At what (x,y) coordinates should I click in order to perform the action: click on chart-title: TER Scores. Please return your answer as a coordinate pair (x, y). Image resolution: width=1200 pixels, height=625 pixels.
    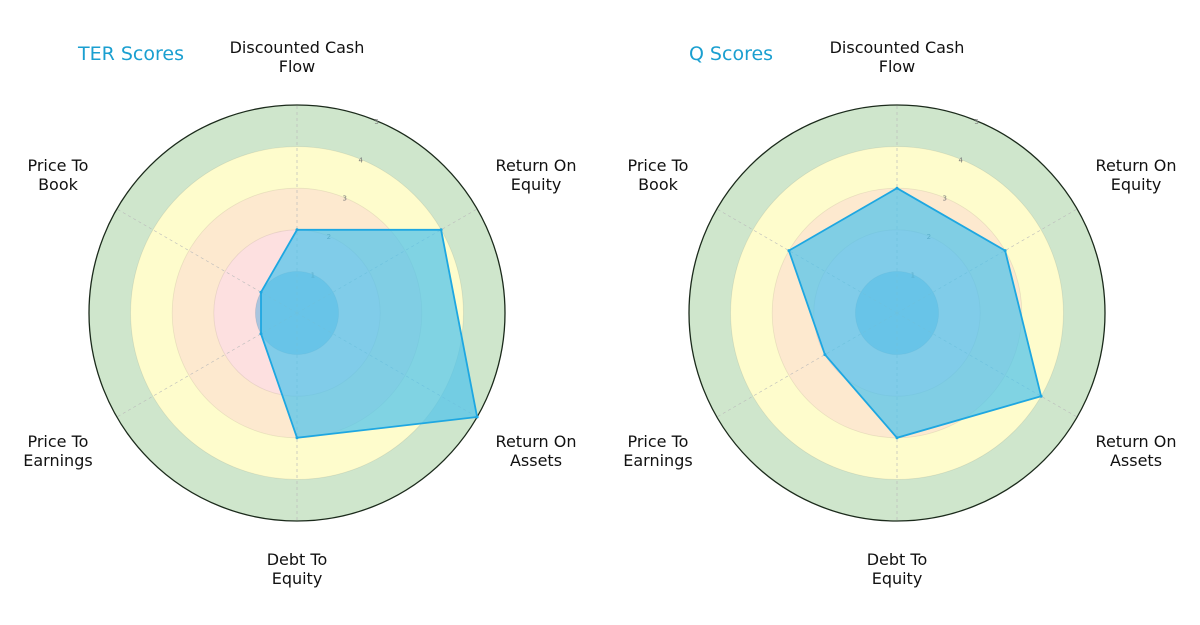
    Looking at the image, I should click on (130, 54).